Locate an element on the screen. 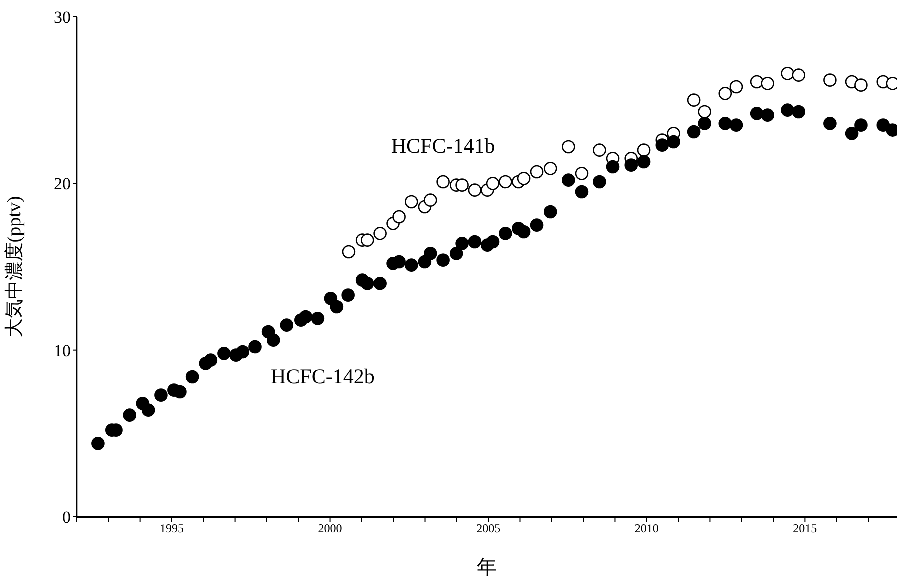  x-tick-label: 2010 is located at coordinates (646, 529).